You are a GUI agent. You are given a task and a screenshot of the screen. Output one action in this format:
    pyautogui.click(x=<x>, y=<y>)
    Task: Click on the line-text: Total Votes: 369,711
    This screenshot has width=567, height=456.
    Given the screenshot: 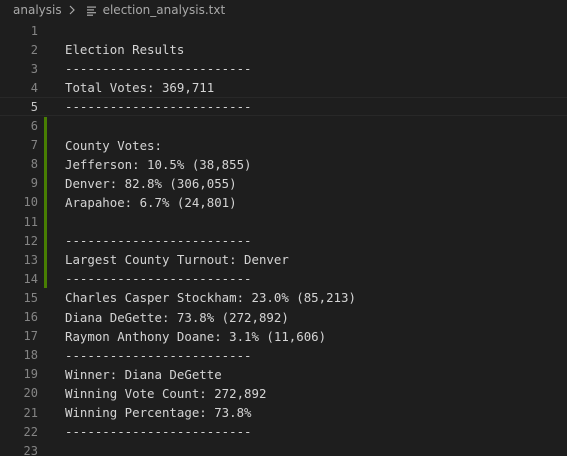 What is the action you would take?
    pyautogui.click(x=140, y=88)
    